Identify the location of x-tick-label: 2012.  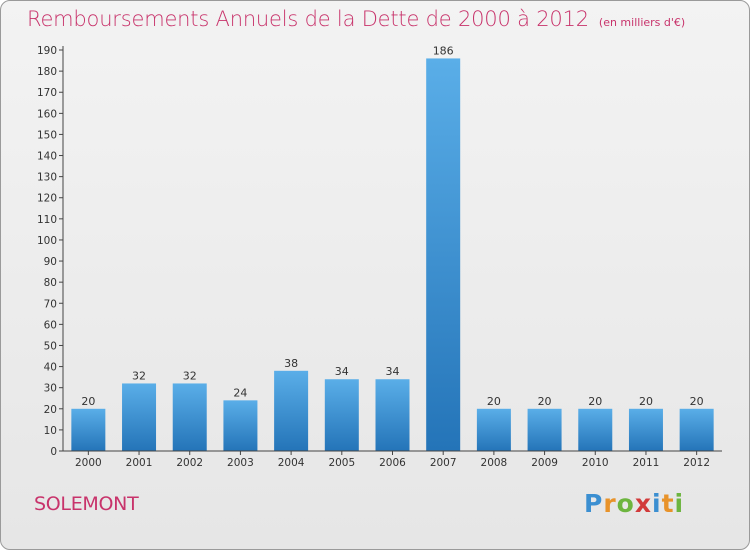
(696, 463).